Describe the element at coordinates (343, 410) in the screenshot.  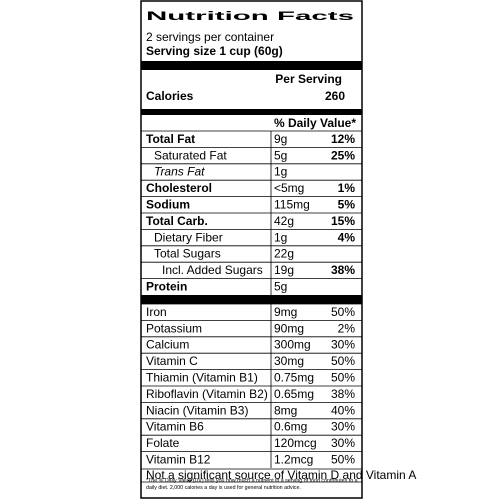
I see `nutrient-dv: 40%` at that location.